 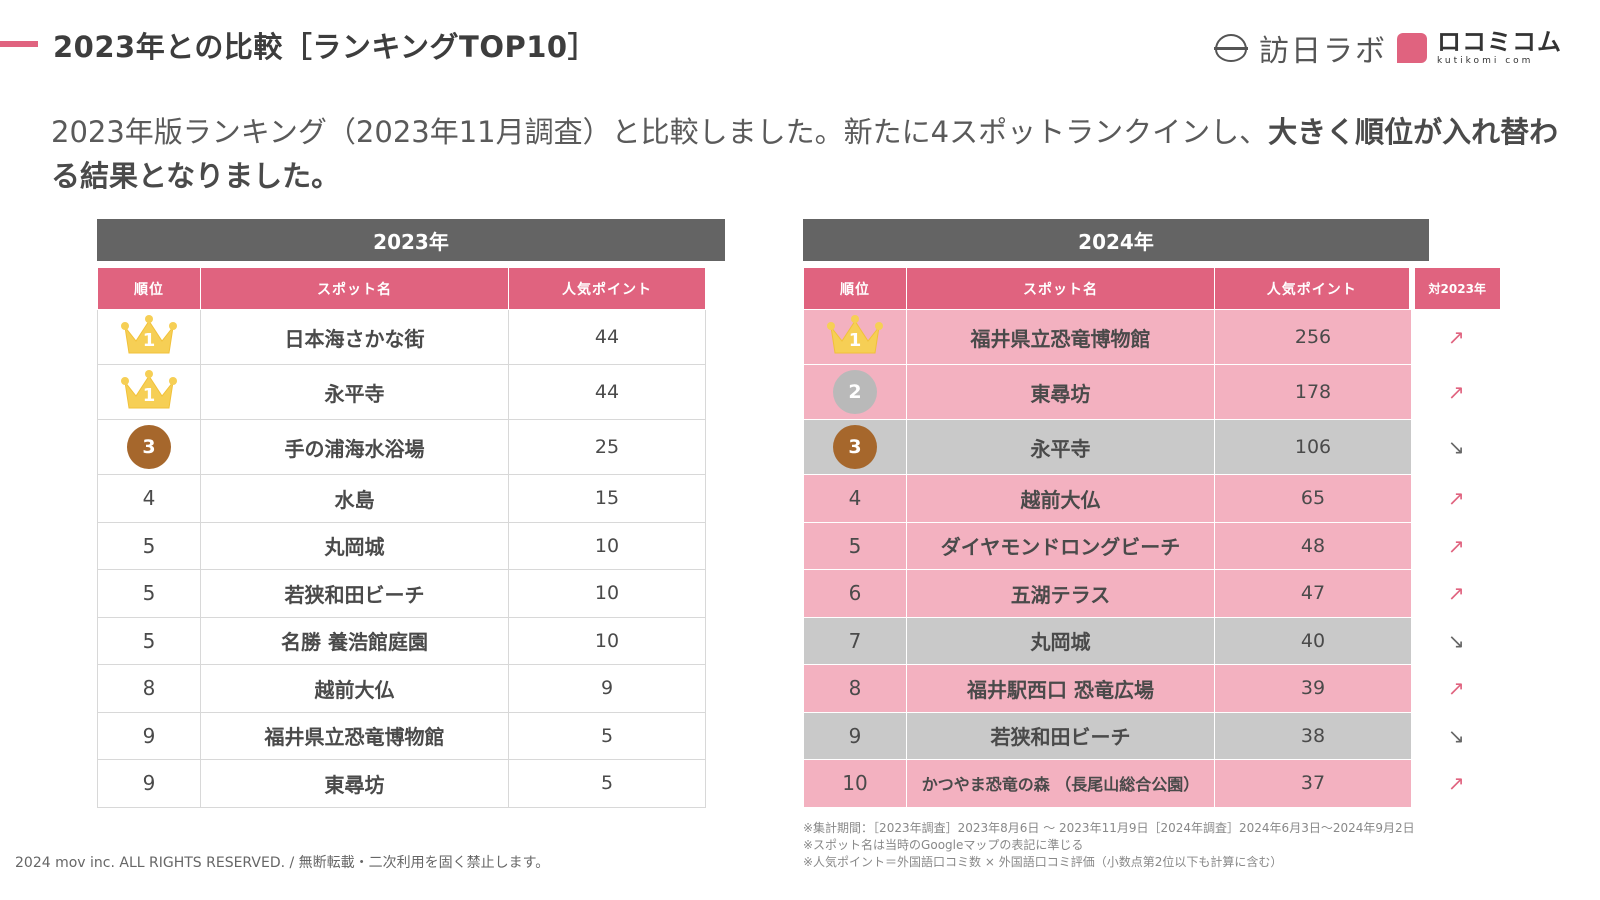 I want to click on popularity-points: 65, so click(x=1313, y=498).